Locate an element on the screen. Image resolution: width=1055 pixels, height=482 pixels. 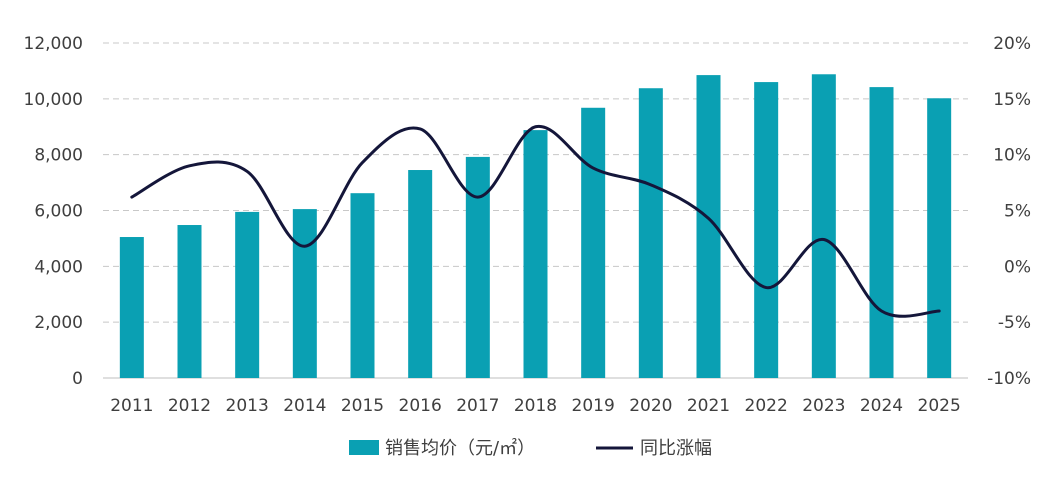
legend: 销售均价（元/㎡） 同比涨幅 is located at coordinates (530, 448).